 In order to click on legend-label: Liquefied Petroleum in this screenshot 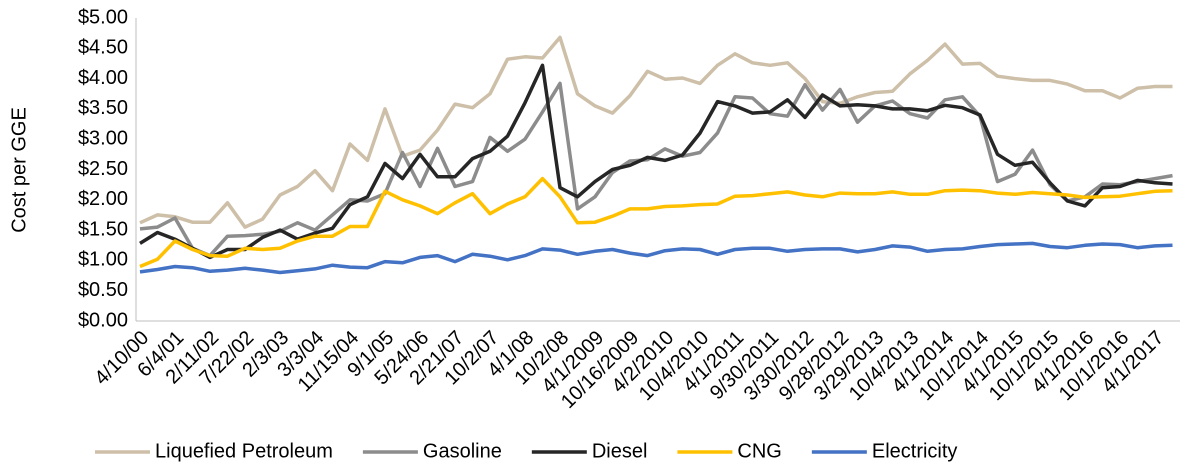, I will do `click(244, 451)`.